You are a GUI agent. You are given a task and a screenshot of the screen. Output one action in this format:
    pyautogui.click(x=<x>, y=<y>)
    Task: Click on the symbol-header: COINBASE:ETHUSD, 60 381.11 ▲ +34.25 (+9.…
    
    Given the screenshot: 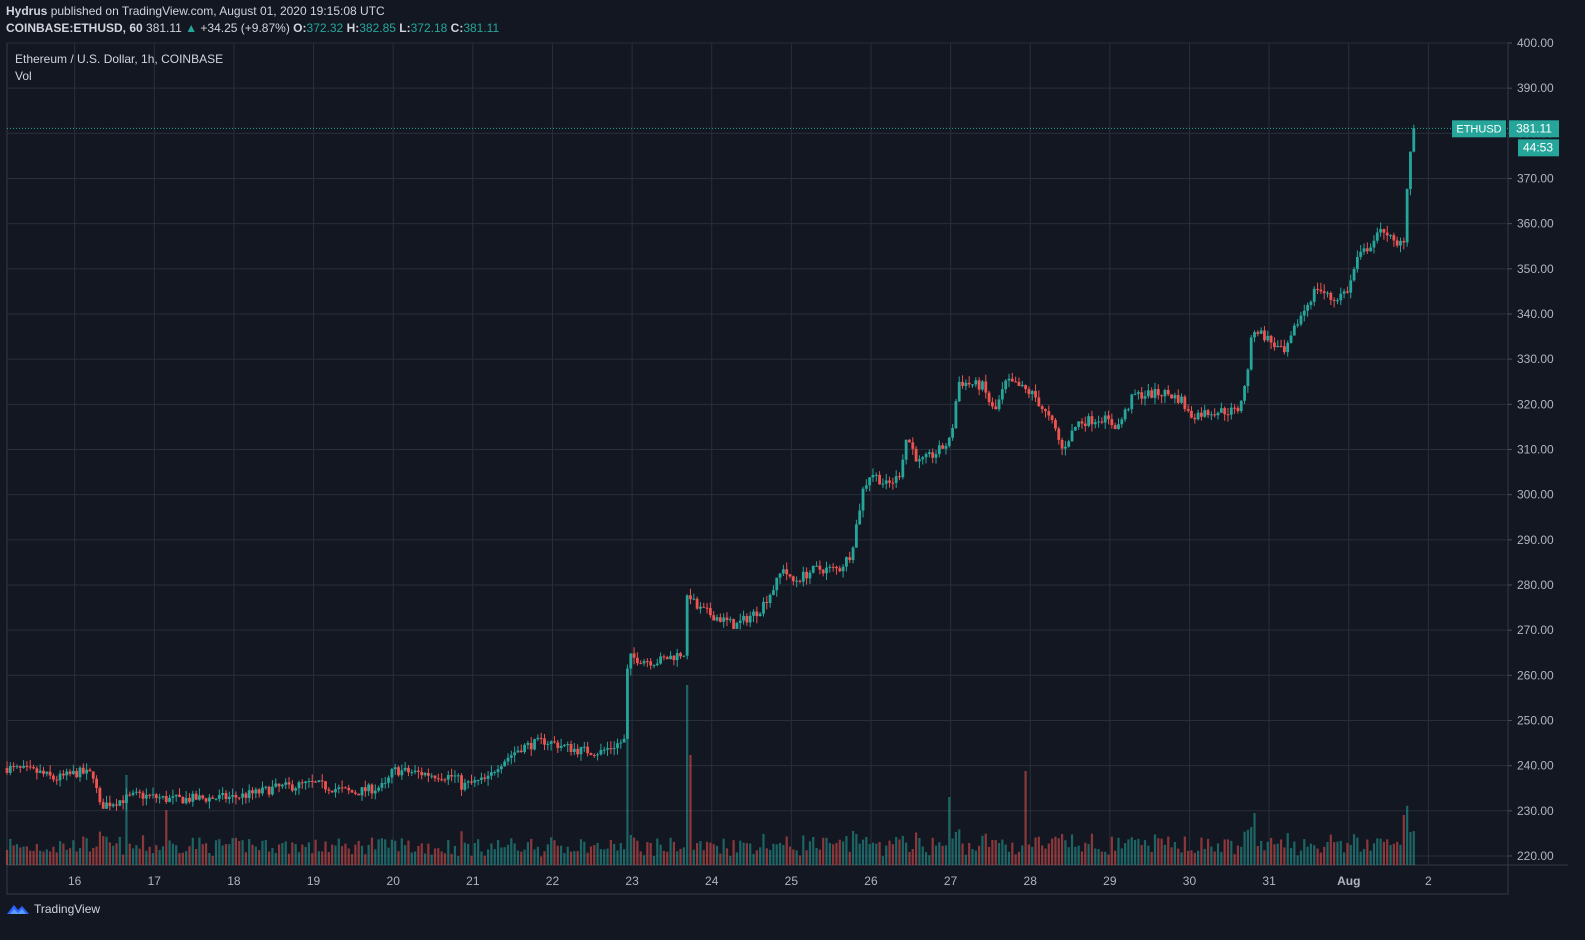 What is the action you would take?
    pyautogui.click(x=252, y=28)
    